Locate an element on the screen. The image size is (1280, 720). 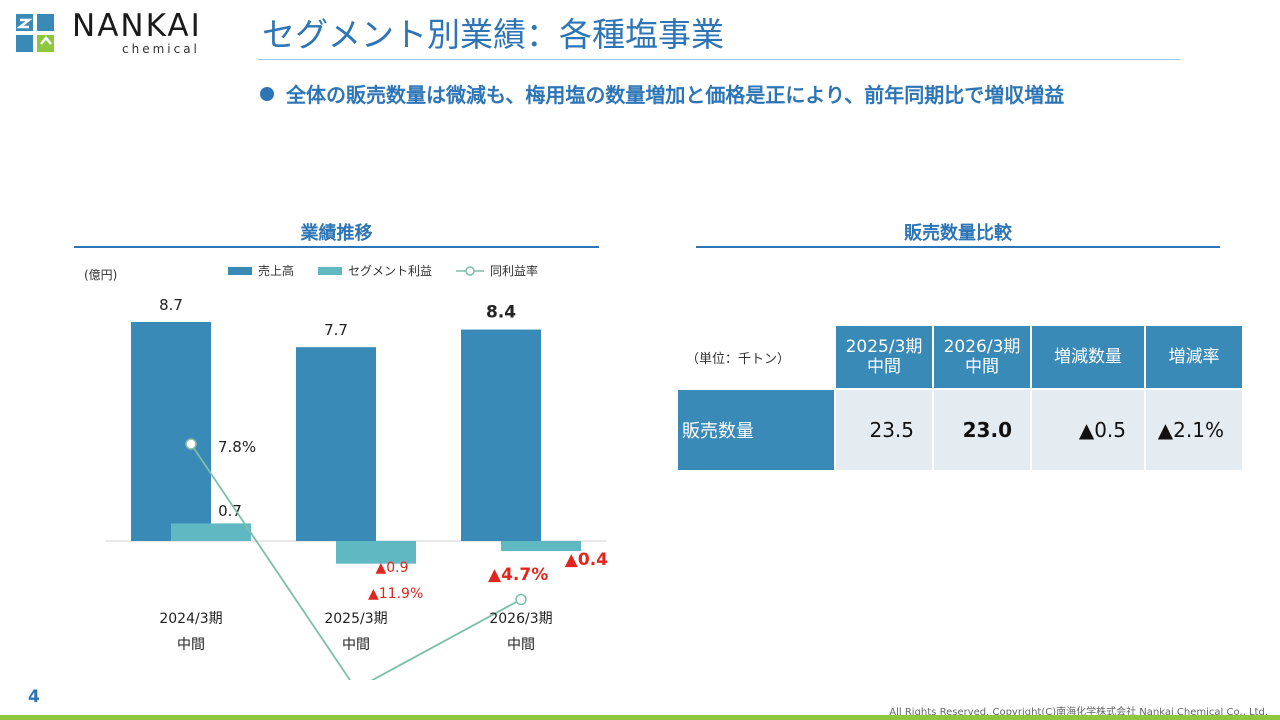
summary-bullet: 全体の販売数量は微減も、梅用塩の数量増加と価格是正により、前年同期比で増収増益 is located at coordinates (662, 93).